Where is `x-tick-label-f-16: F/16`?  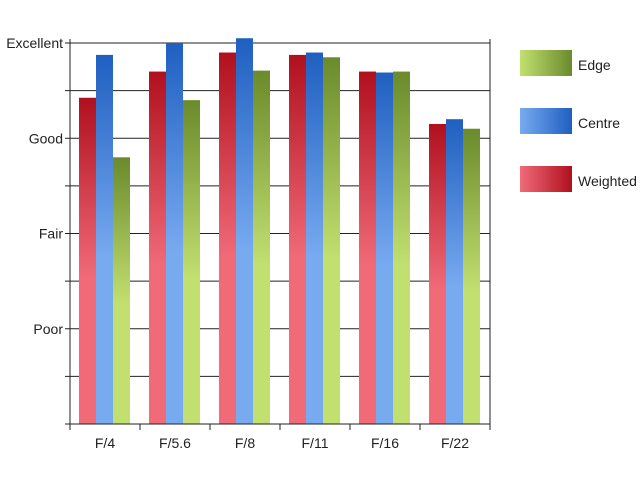 x-tick-label-f-16: F/16 is located at coordinates (385, 443).